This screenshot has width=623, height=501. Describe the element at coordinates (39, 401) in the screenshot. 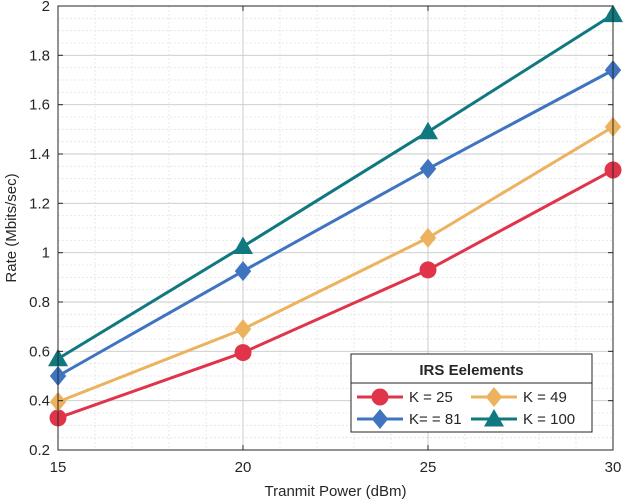

I see `y-tick-label: 0.4` at that location.